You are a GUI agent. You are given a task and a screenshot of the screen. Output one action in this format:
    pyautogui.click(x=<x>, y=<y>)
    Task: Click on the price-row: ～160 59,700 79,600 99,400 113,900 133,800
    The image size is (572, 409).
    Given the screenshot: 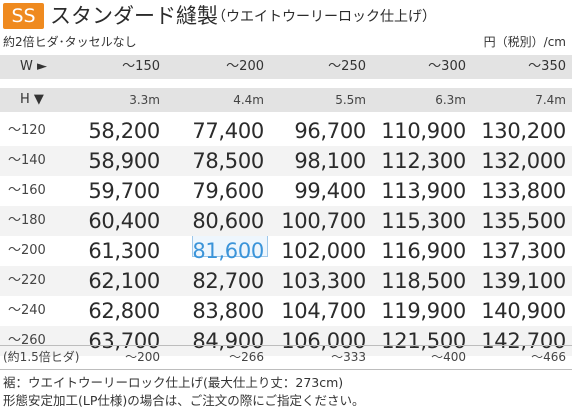 What is the action you would take?
    pyautogui.click(x=286, y=191)
    